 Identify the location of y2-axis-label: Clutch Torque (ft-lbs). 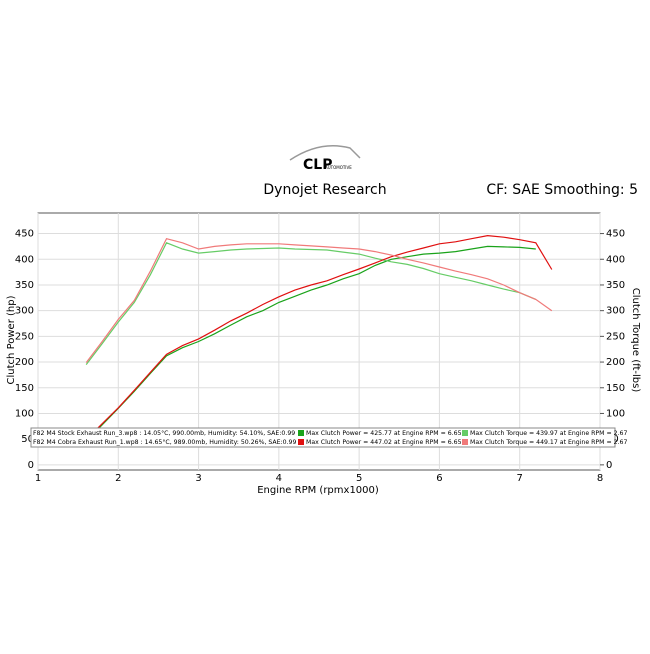
(635, 340).